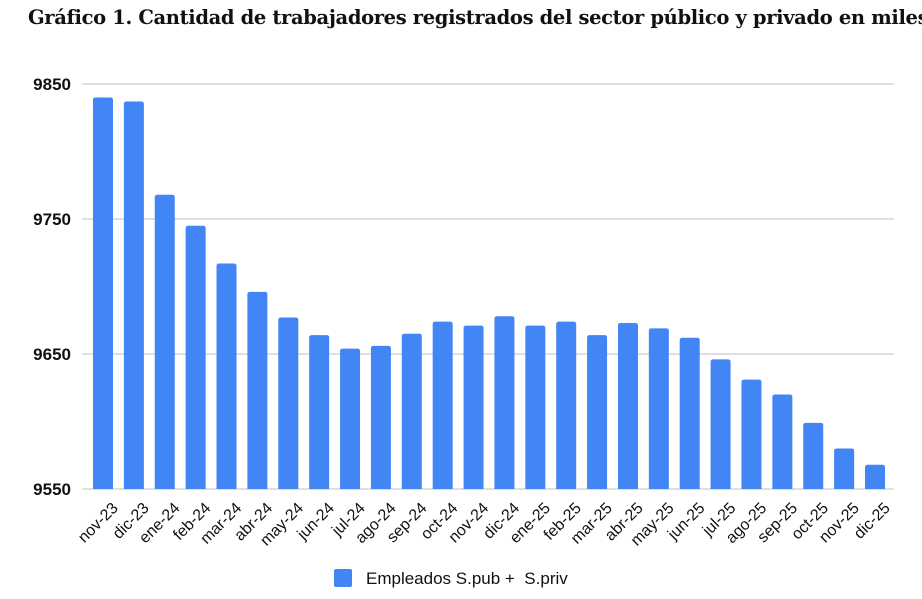  Describe the element at coordinates (98, 523) in the screenshot. I see `x-tick-label: nov-23` at that location.